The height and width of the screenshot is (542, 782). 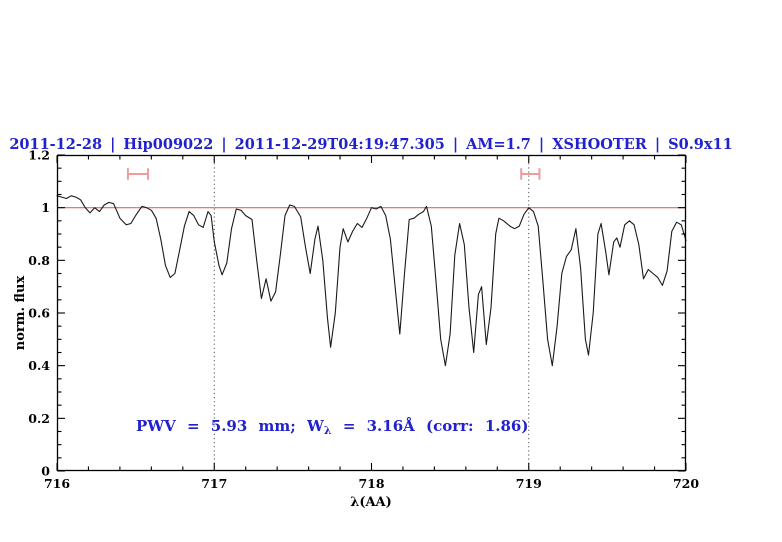 What do you see at coordinates (214, 483) in the screenshot?
I see `x-tick-label: 717` at bounding box center [214, 483].